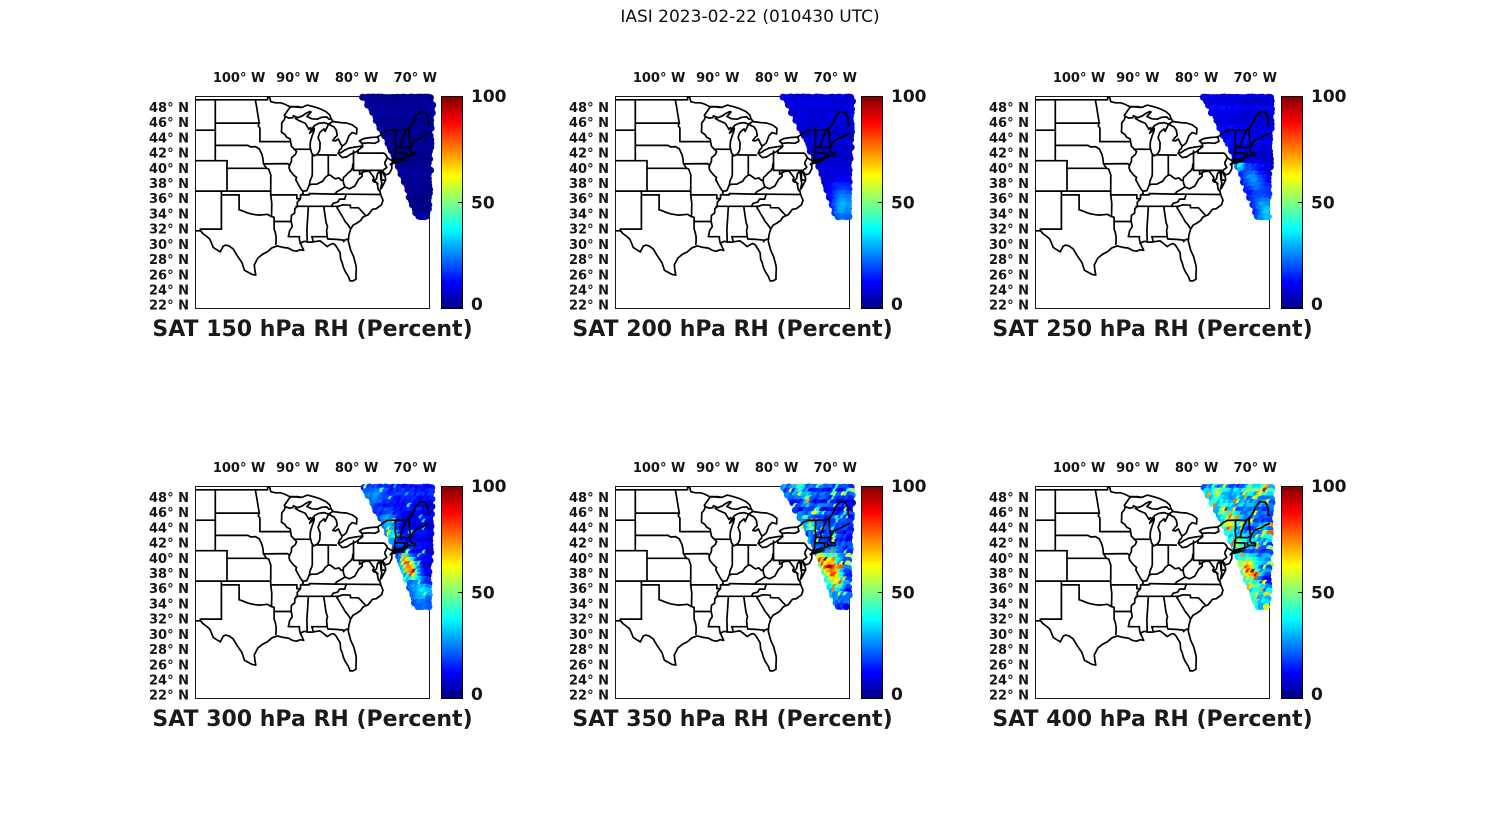 The height and width of the screenshot is (825, 1500). What do you see at coordinates (659, 468) in the screenshot?
I see `lon-tick-label: 100° W` at bounding box center [659, 468].